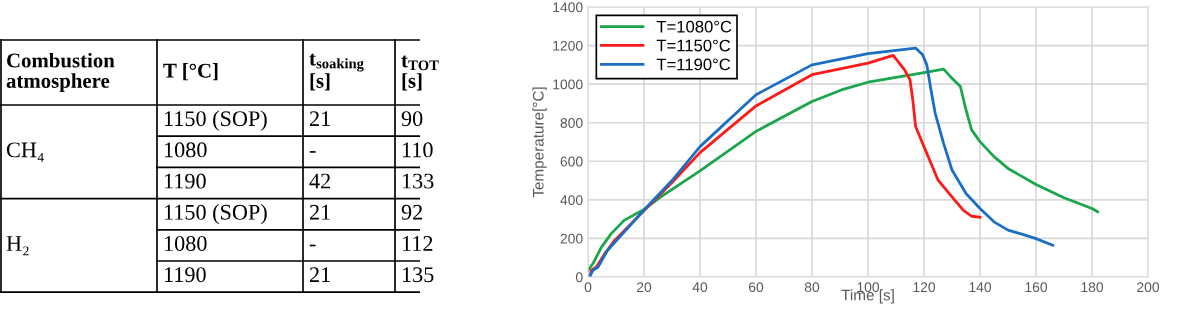  What do you see at coordinates (588, 287) in the screenshot?
I see `x-tick-label: 0` at bounding box center [588, 287].